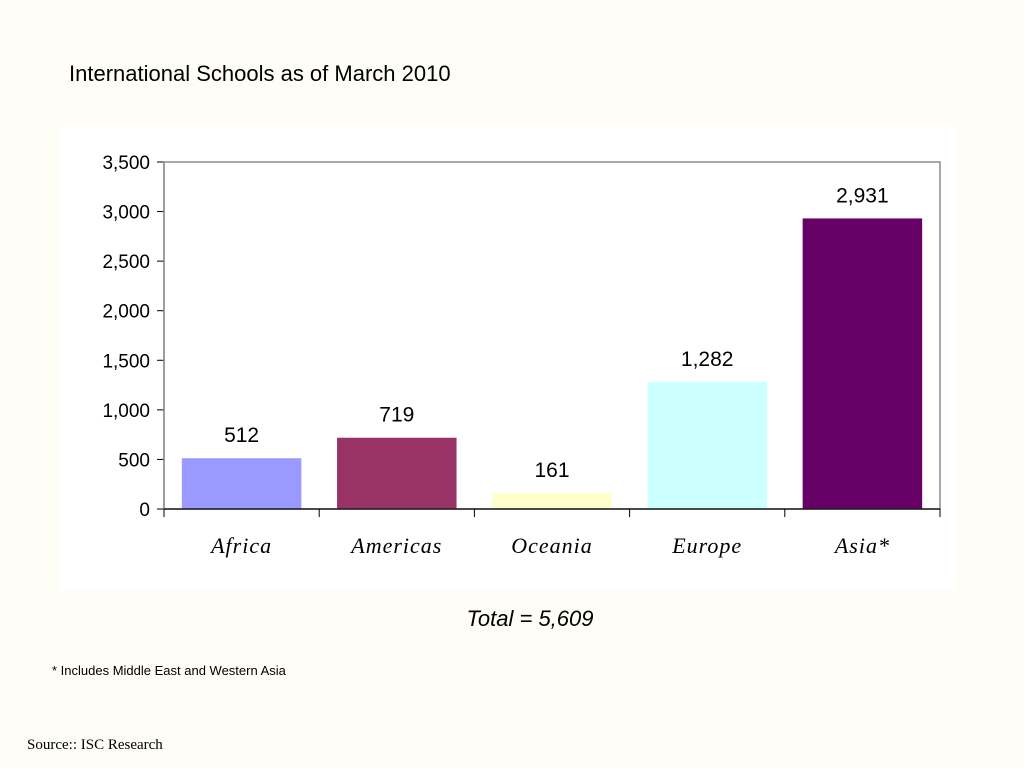 This screenshot has height=768, width=1024. I want to click on footnote: * Includes Middle East and Western Asia, so click(169, 670).